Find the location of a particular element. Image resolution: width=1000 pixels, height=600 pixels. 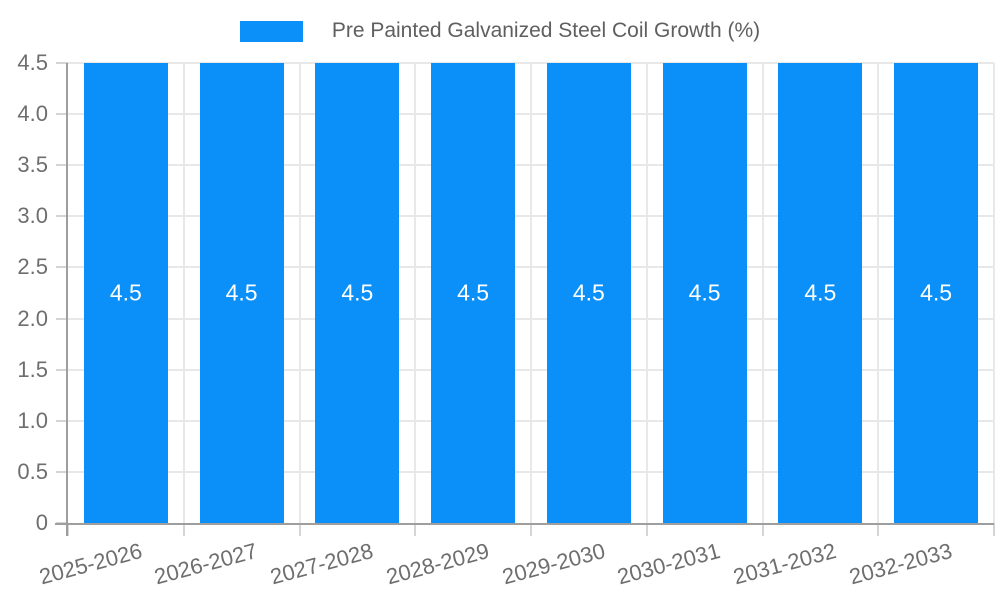

y-axis-tick-label: 2.0 is located at coordinates (32, 318).